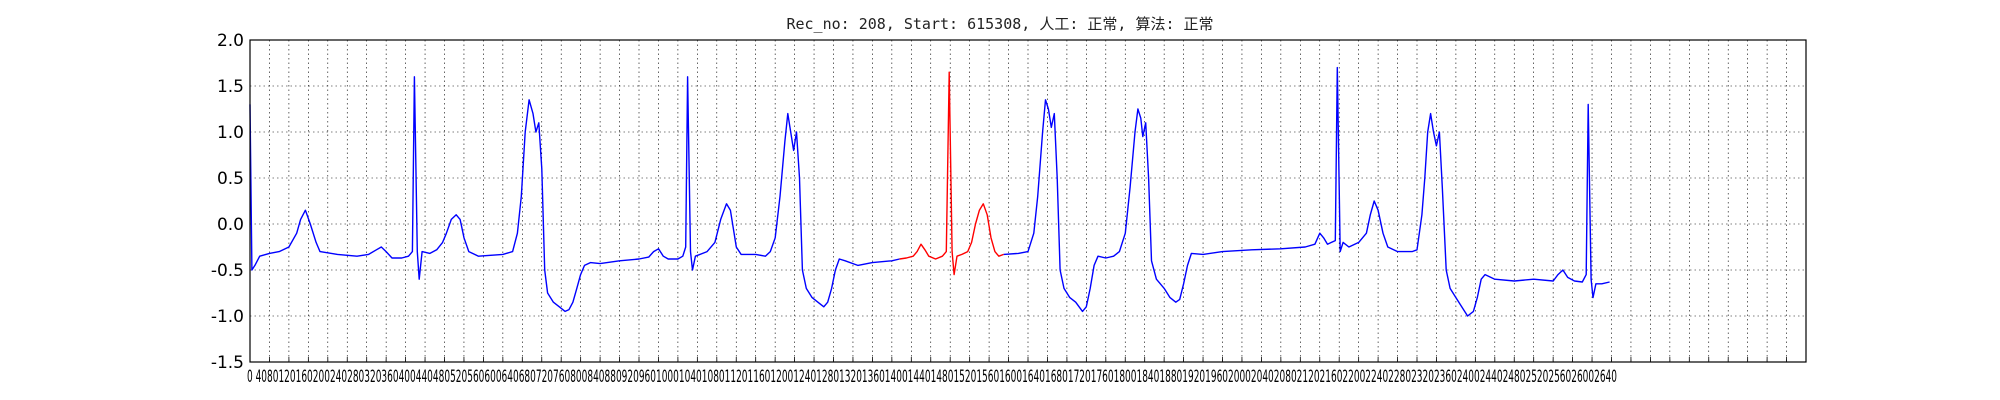 This screenshot has height=400, width=2000. I want to click on y-tick-label: -0.5, so click(227, 271).